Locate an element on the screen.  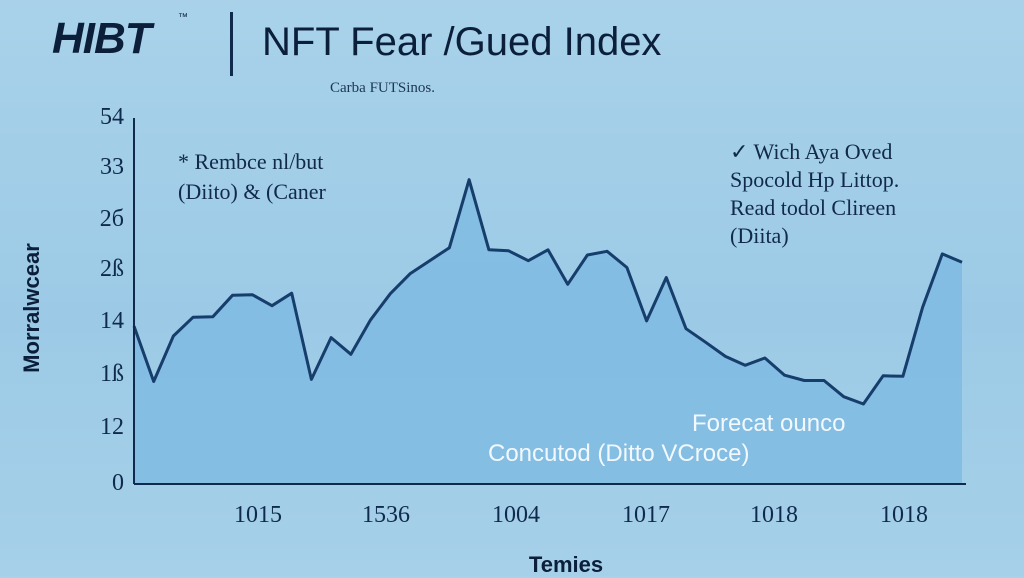
x-tick-label: 1017 is located at coordinates (646, 515).